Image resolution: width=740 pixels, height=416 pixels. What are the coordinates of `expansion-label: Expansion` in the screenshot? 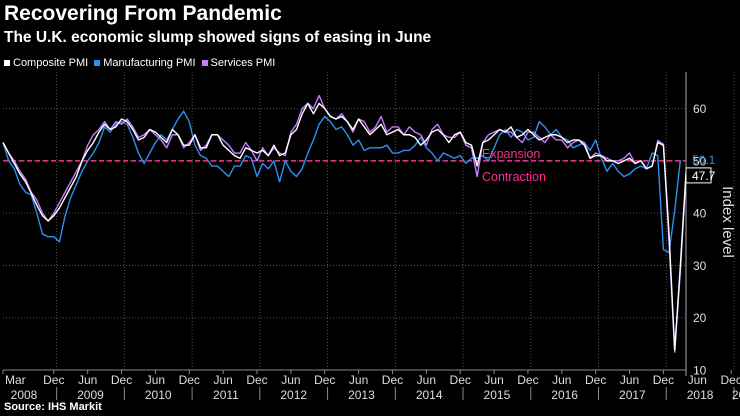 It's located at (511, 154).